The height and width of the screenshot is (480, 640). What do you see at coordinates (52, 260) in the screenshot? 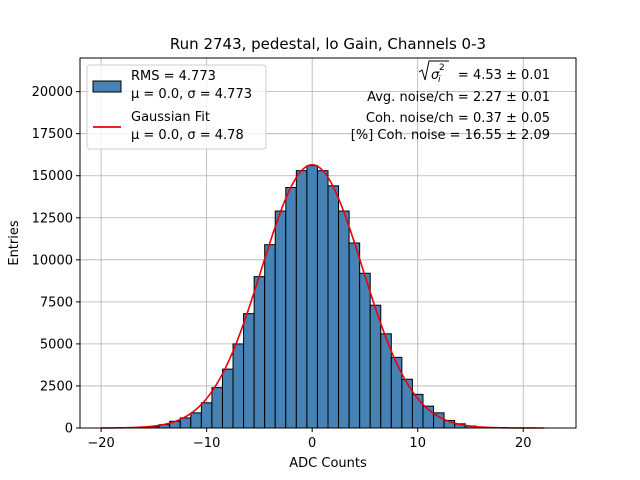
I see `y-tick-label: 10000` at bounding box center [52, 260].